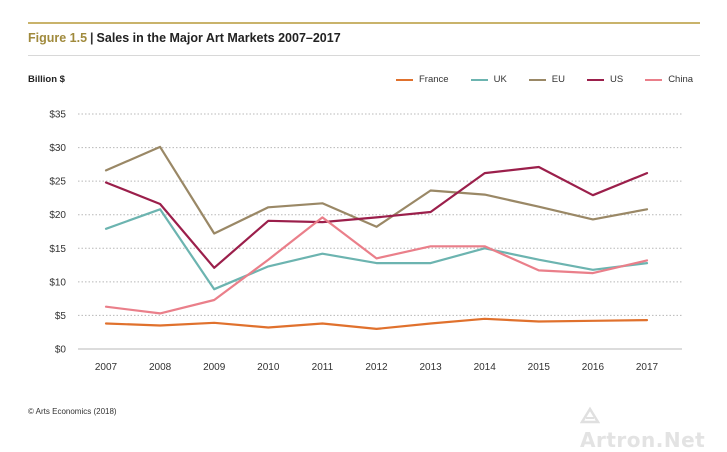  What do you see at coordinates (643, 440) in the screenshot?
I see `watermark-text: Artron.Net` at bounding box center [643, 440].